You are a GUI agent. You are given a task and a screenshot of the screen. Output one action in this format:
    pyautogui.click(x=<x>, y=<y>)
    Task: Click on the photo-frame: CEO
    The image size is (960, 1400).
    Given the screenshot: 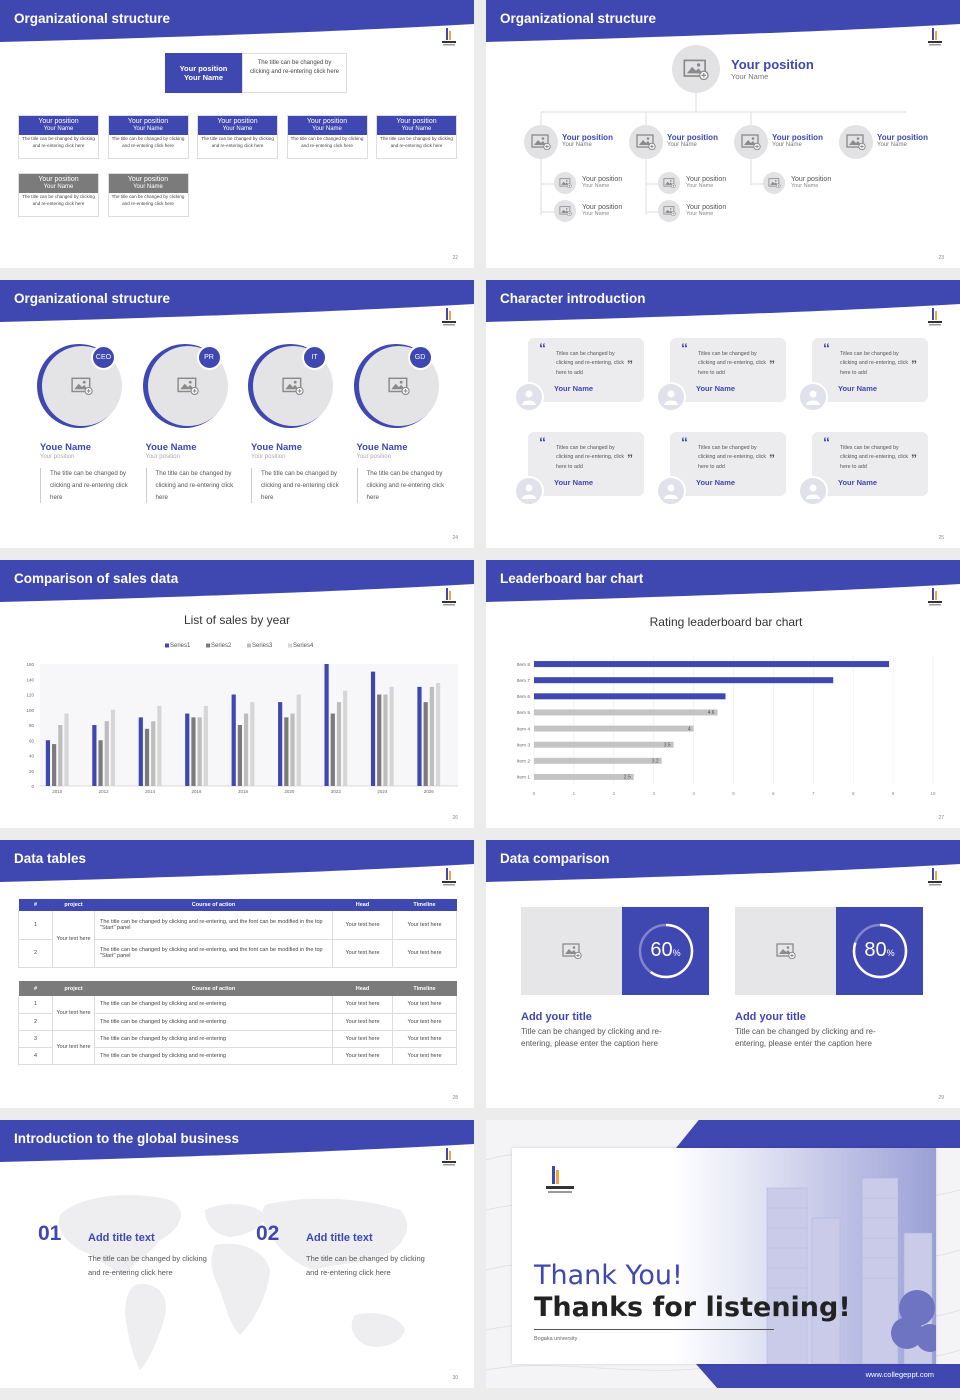 What is the action you would take?
    pyautogui.click(x=80, y=387)
    